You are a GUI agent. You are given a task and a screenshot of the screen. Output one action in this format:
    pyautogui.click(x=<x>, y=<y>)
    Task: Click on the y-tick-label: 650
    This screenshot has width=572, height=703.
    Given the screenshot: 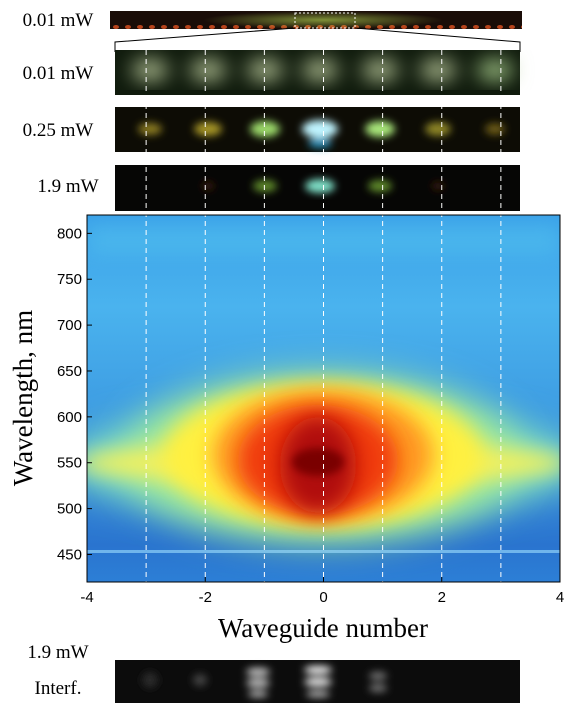 What is the action you would take?
    pyautogui.click(x=69, y=371)
    